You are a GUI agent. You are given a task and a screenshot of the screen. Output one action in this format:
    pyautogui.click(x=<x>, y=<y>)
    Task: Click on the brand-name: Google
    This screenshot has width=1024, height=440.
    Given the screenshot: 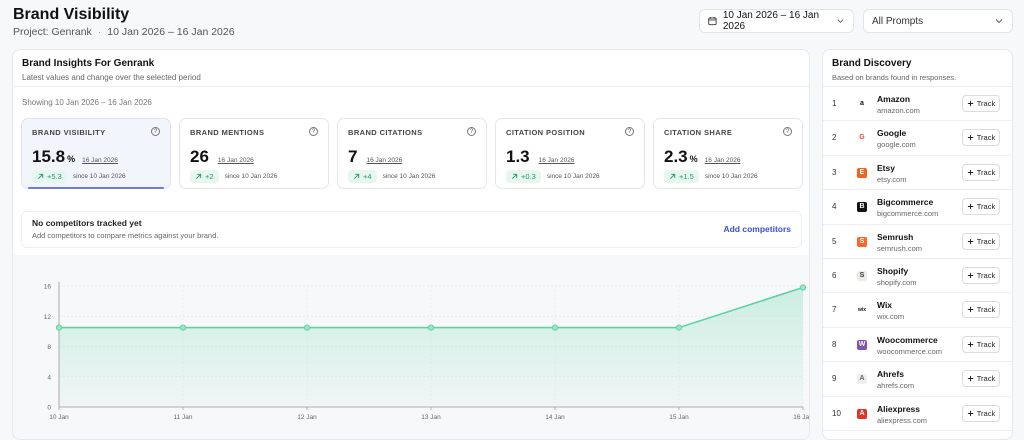 What is the action you would take?
    pyautogui.click(x=892, y=133)
    